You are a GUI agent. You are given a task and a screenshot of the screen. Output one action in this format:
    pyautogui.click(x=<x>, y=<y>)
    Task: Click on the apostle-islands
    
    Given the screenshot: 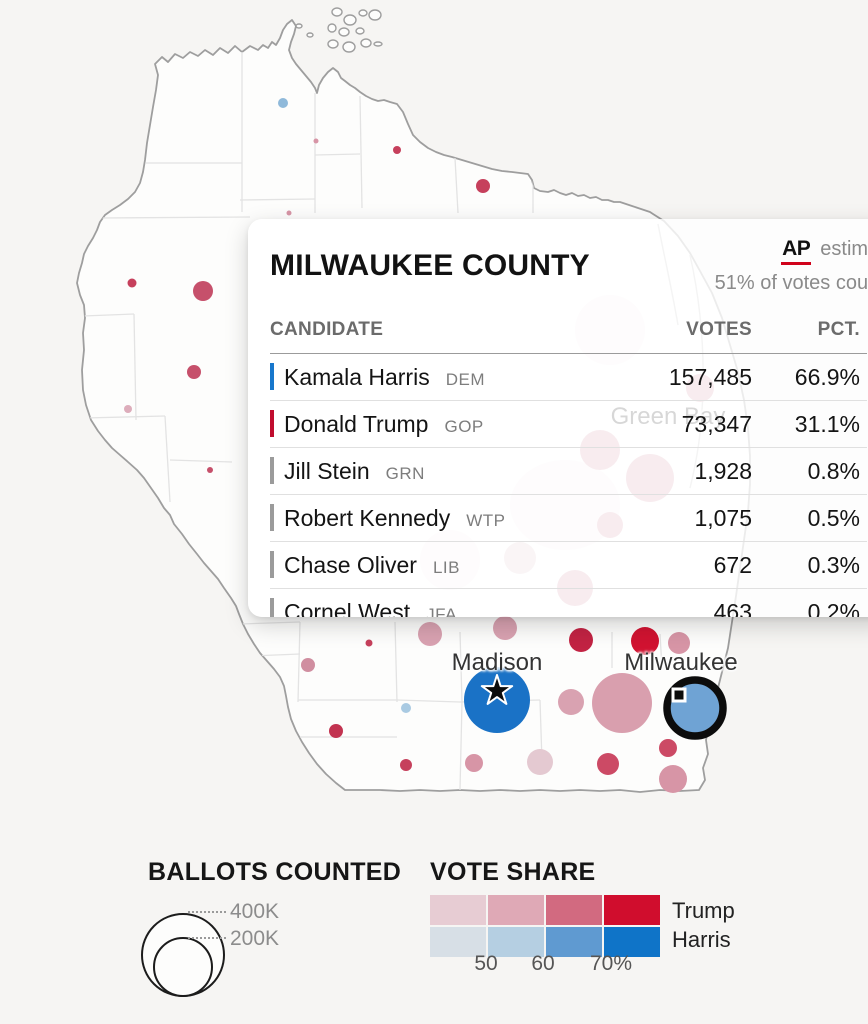 What is the action you would take?
    pyautogui.click(x=339, y=30)
    